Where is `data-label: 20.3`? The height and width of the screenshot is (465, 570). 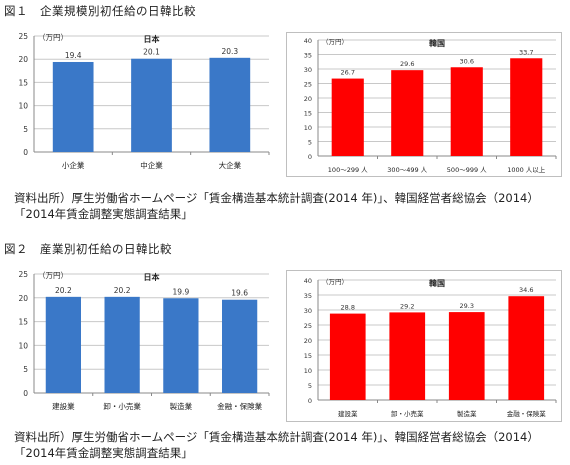
data-label: 20.3 is located at coordinates (229, 51).